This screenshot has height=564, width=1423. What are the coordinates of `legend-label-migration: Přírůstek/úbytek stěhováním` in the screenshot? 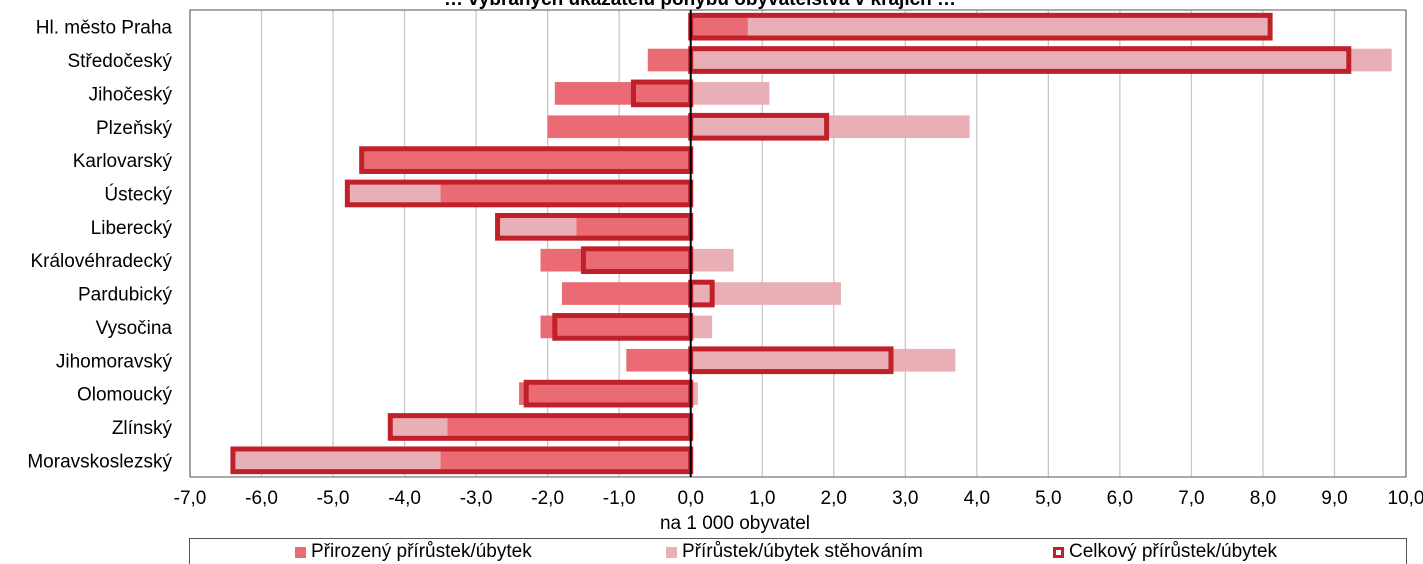 It's located at (802, 551).